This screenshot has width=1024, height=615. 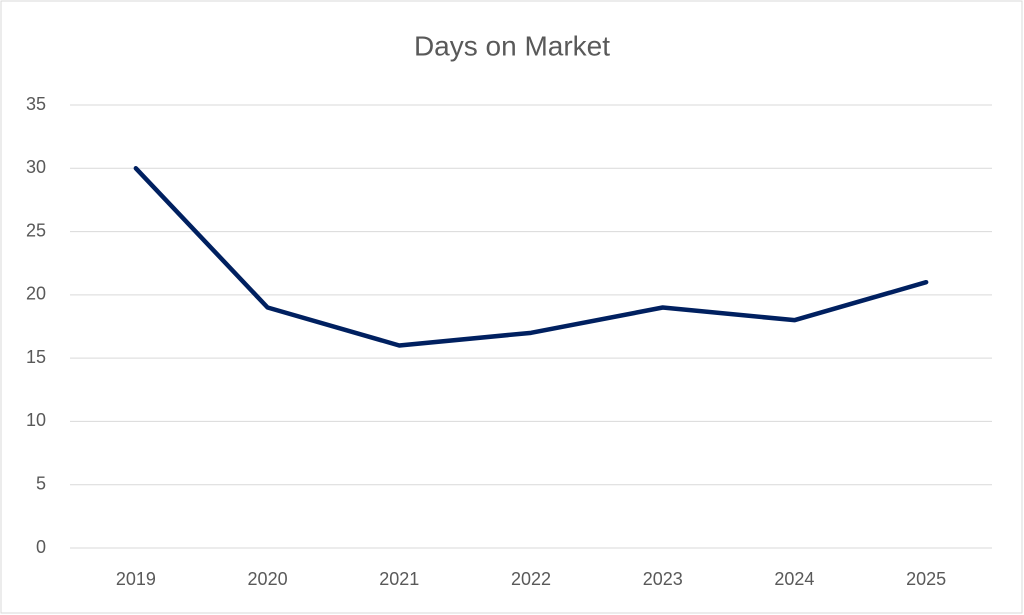 What do you see at coordinates (36, 357) in the screenshot?
I see `y-tick-label: 15` at bounding box center [36, 357].